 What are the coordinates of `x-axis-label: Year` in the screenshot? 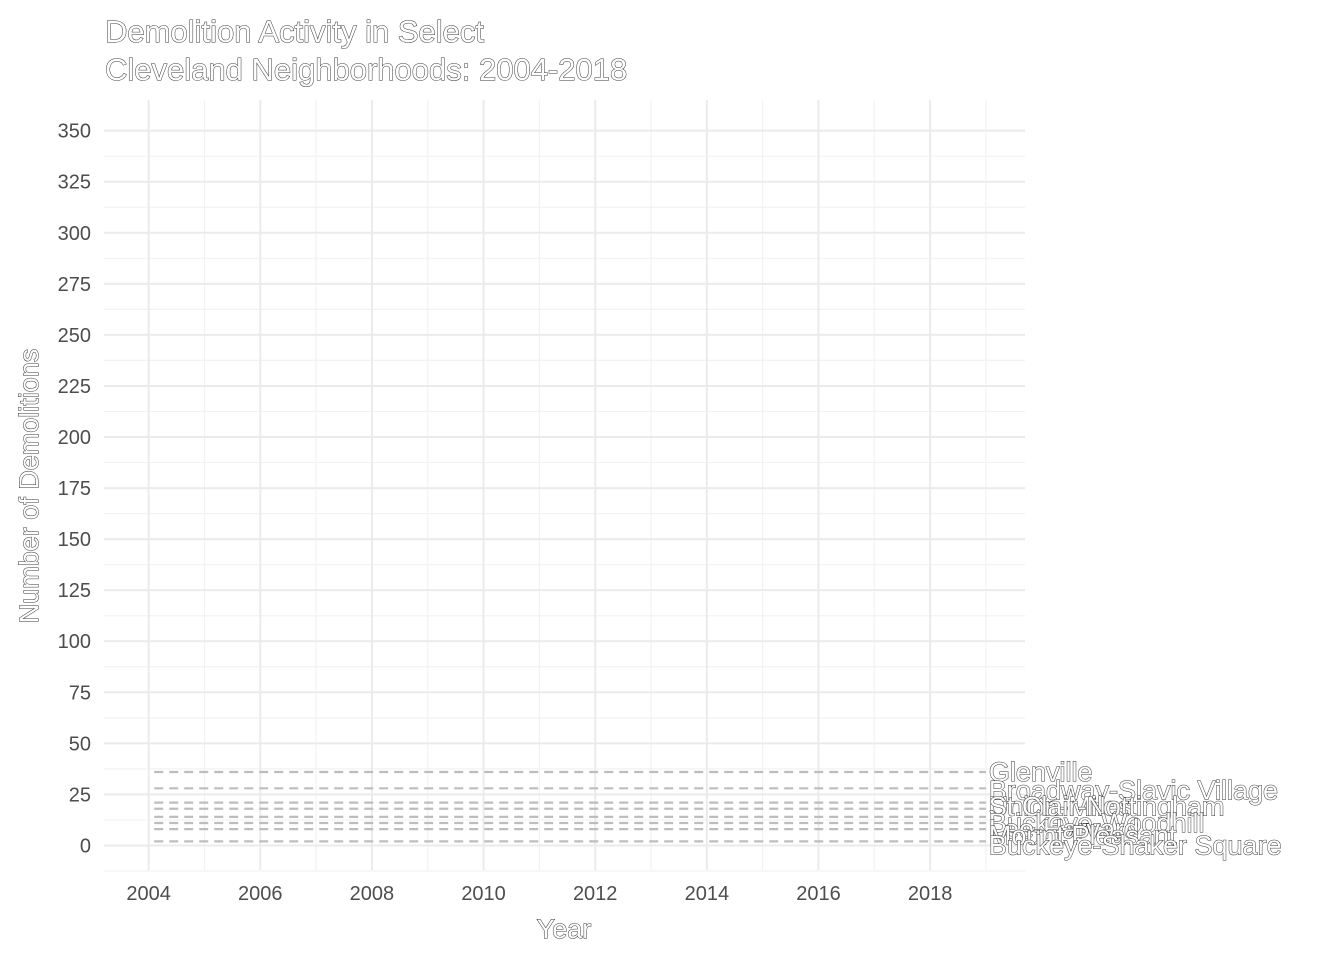 It's located at (564, 929).